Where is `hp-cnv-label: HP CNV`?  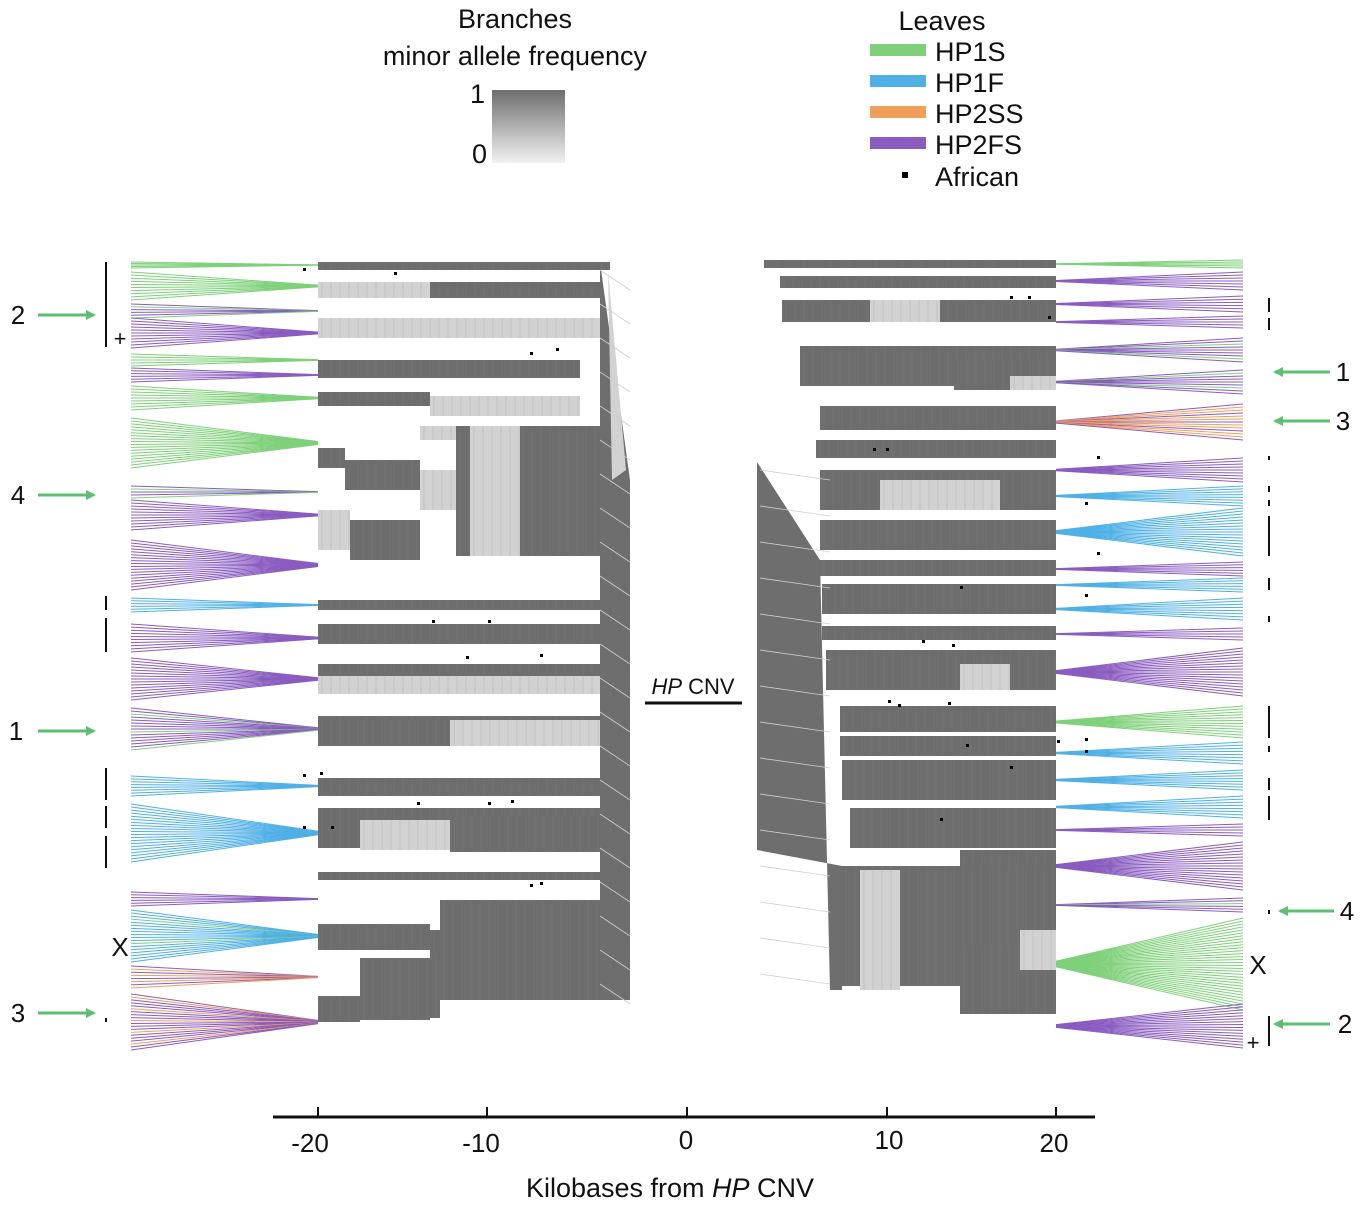 hp-cnv-label: HP CNV is located at coordinates (693, 689).